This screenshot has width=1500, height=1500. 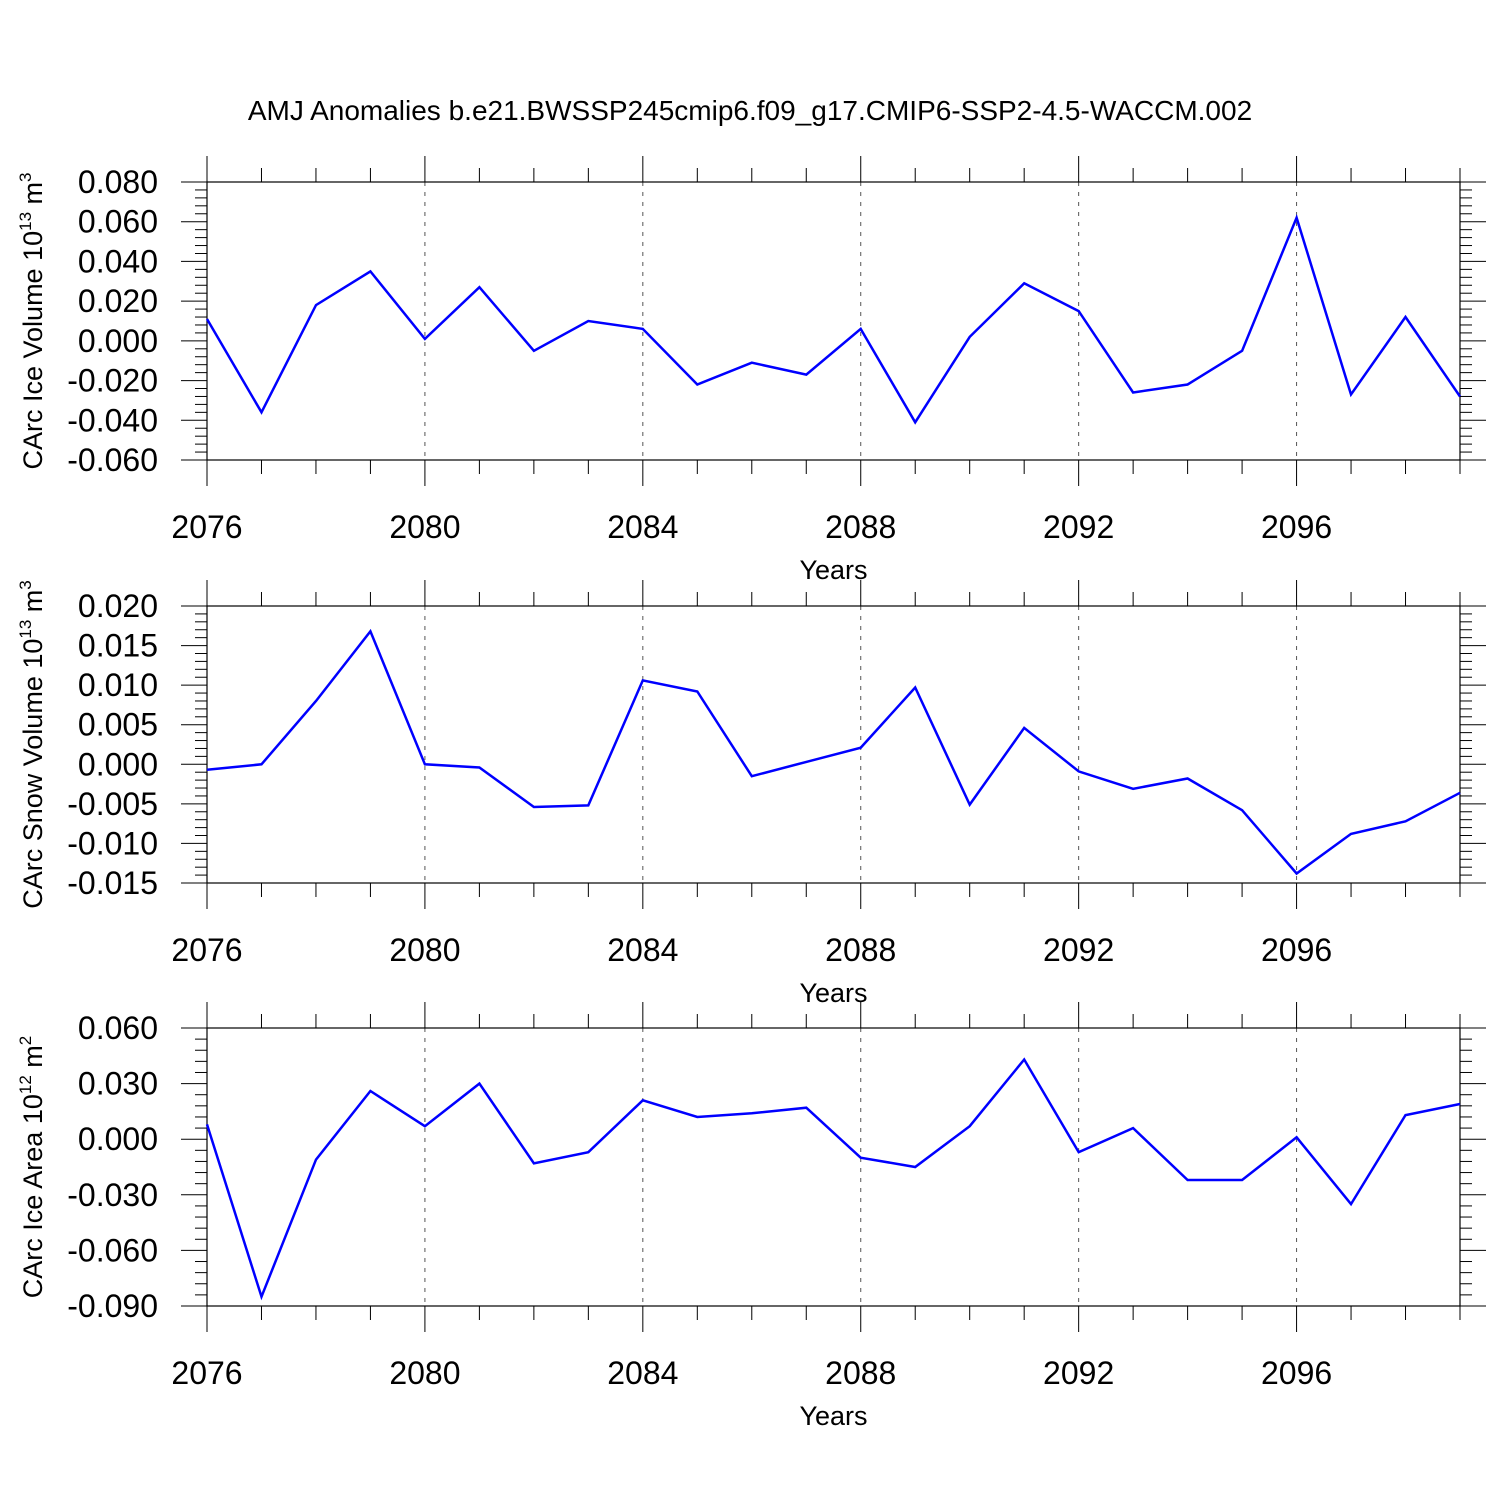 I want to click on y-axis-title: CArc Ice Volume 1013 m3, so click(x=32, y=320).